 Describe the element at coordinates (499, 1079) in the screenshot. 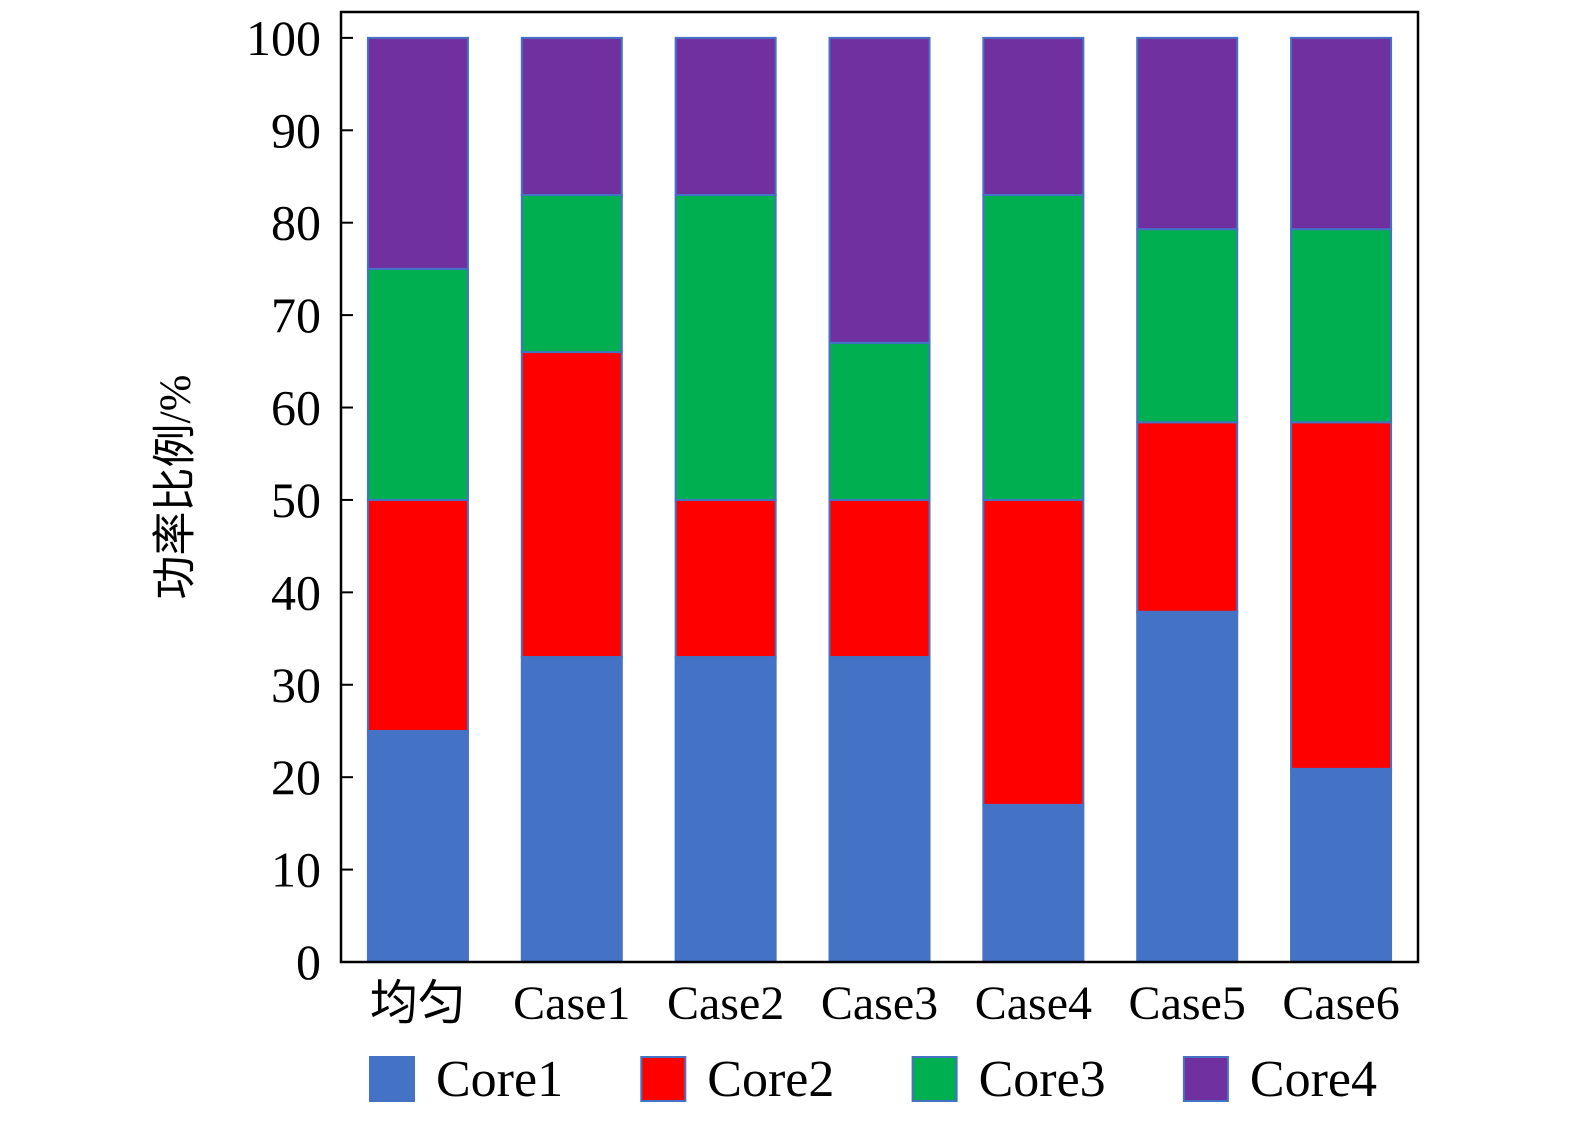

I see `legend-label: Core1` at that location.